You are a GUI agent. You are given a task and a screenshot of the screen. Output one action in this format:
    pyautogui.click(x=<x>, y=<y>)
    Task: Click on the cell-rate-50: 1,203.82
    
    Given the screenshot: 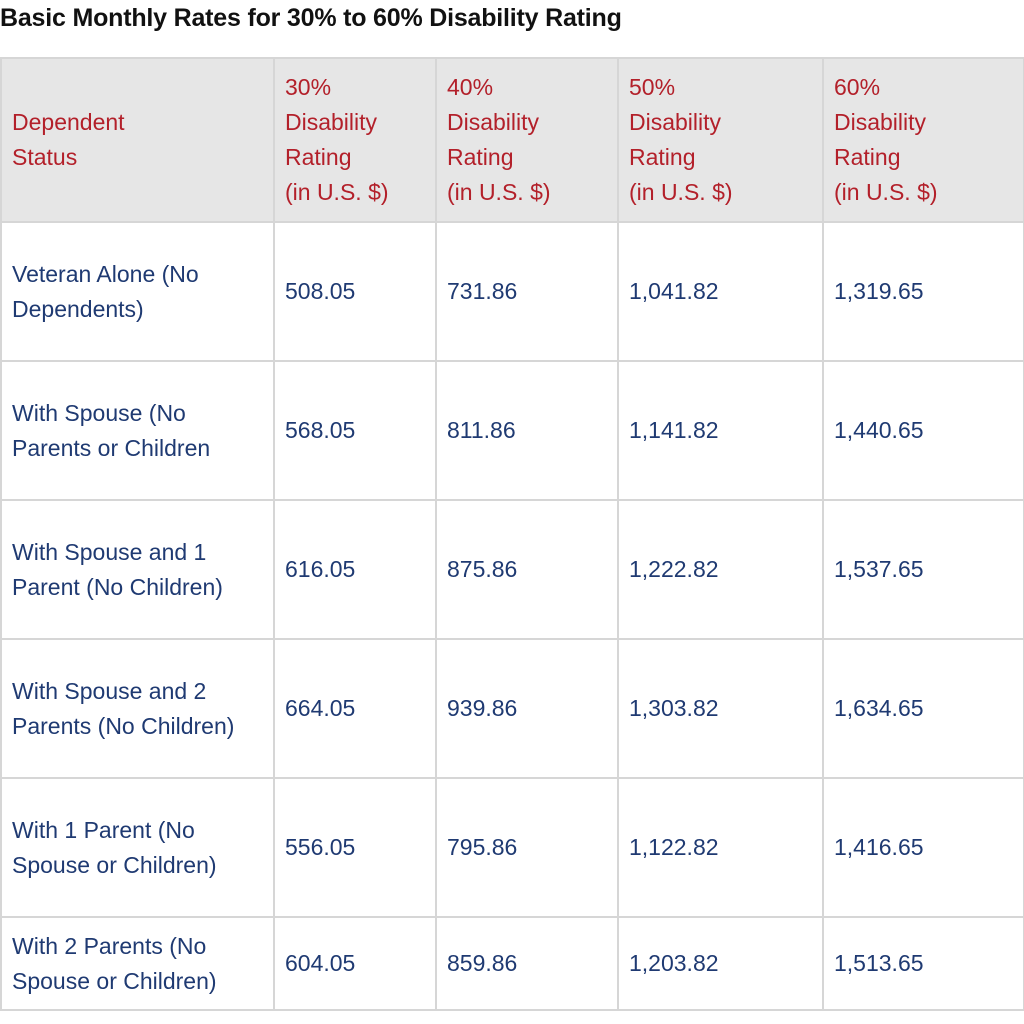 What is the action you would take?
    pyautogui.click(x=720, y=963)
    